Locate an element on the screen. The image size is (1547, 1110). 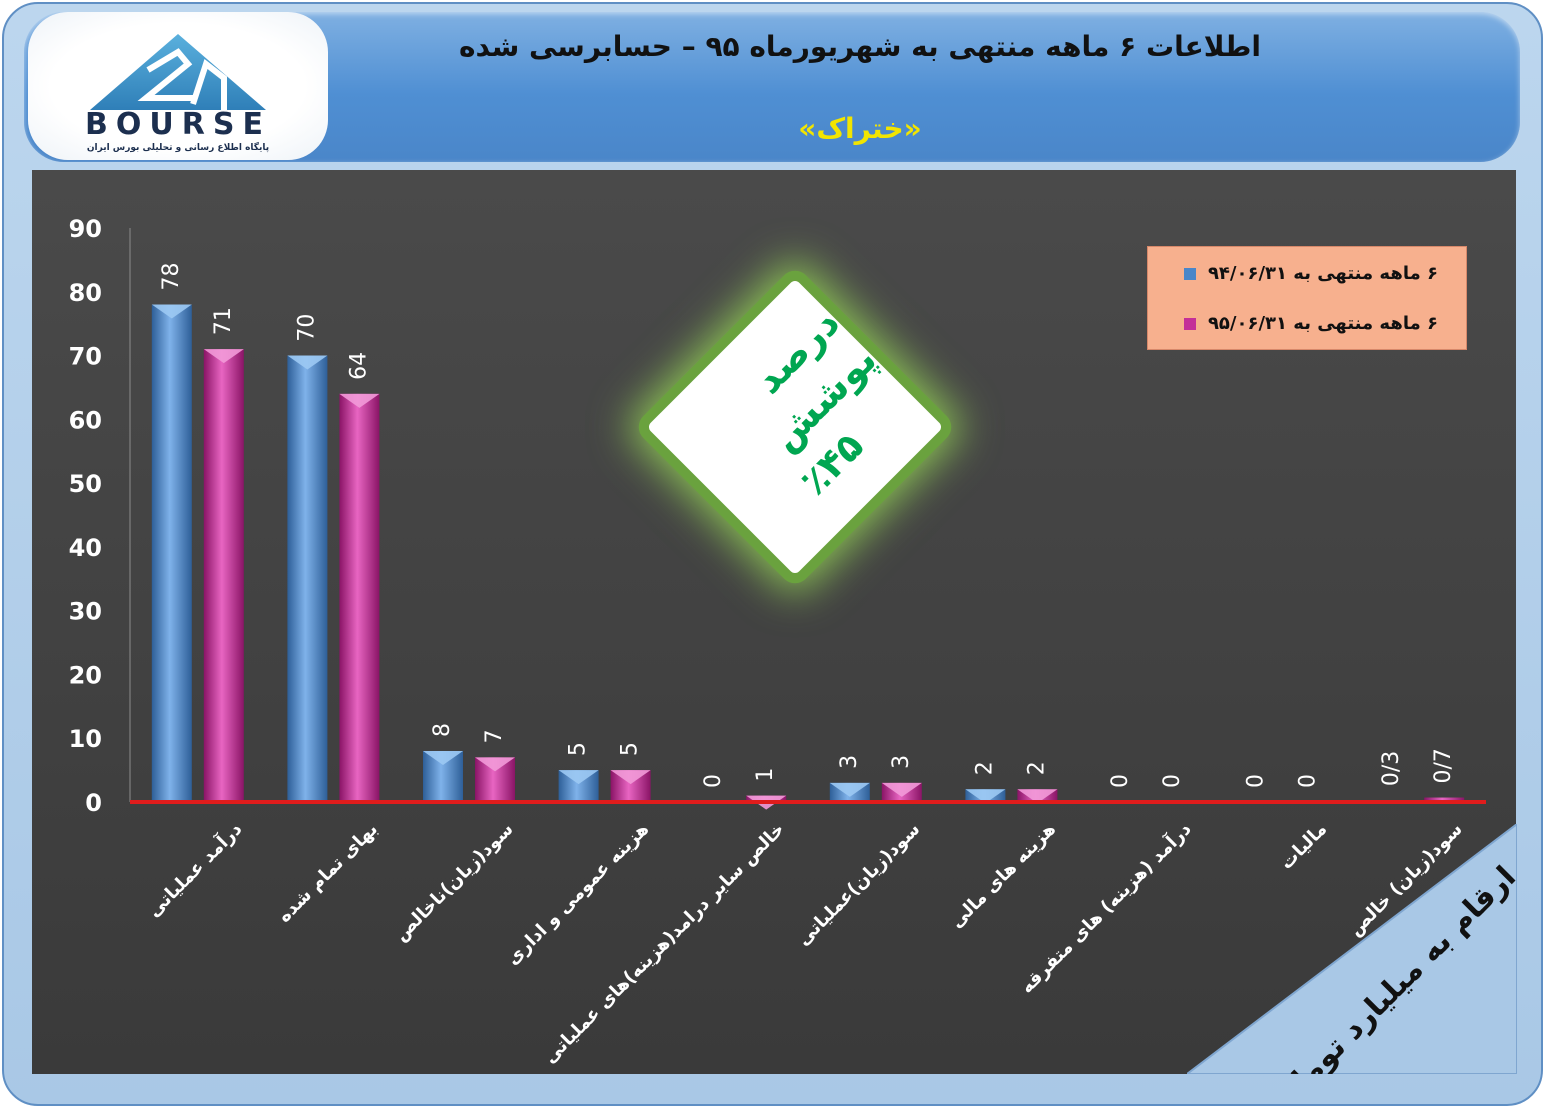
x-tick-label: سود(زیان)عملیاتی is located at coordinates (858, 884).